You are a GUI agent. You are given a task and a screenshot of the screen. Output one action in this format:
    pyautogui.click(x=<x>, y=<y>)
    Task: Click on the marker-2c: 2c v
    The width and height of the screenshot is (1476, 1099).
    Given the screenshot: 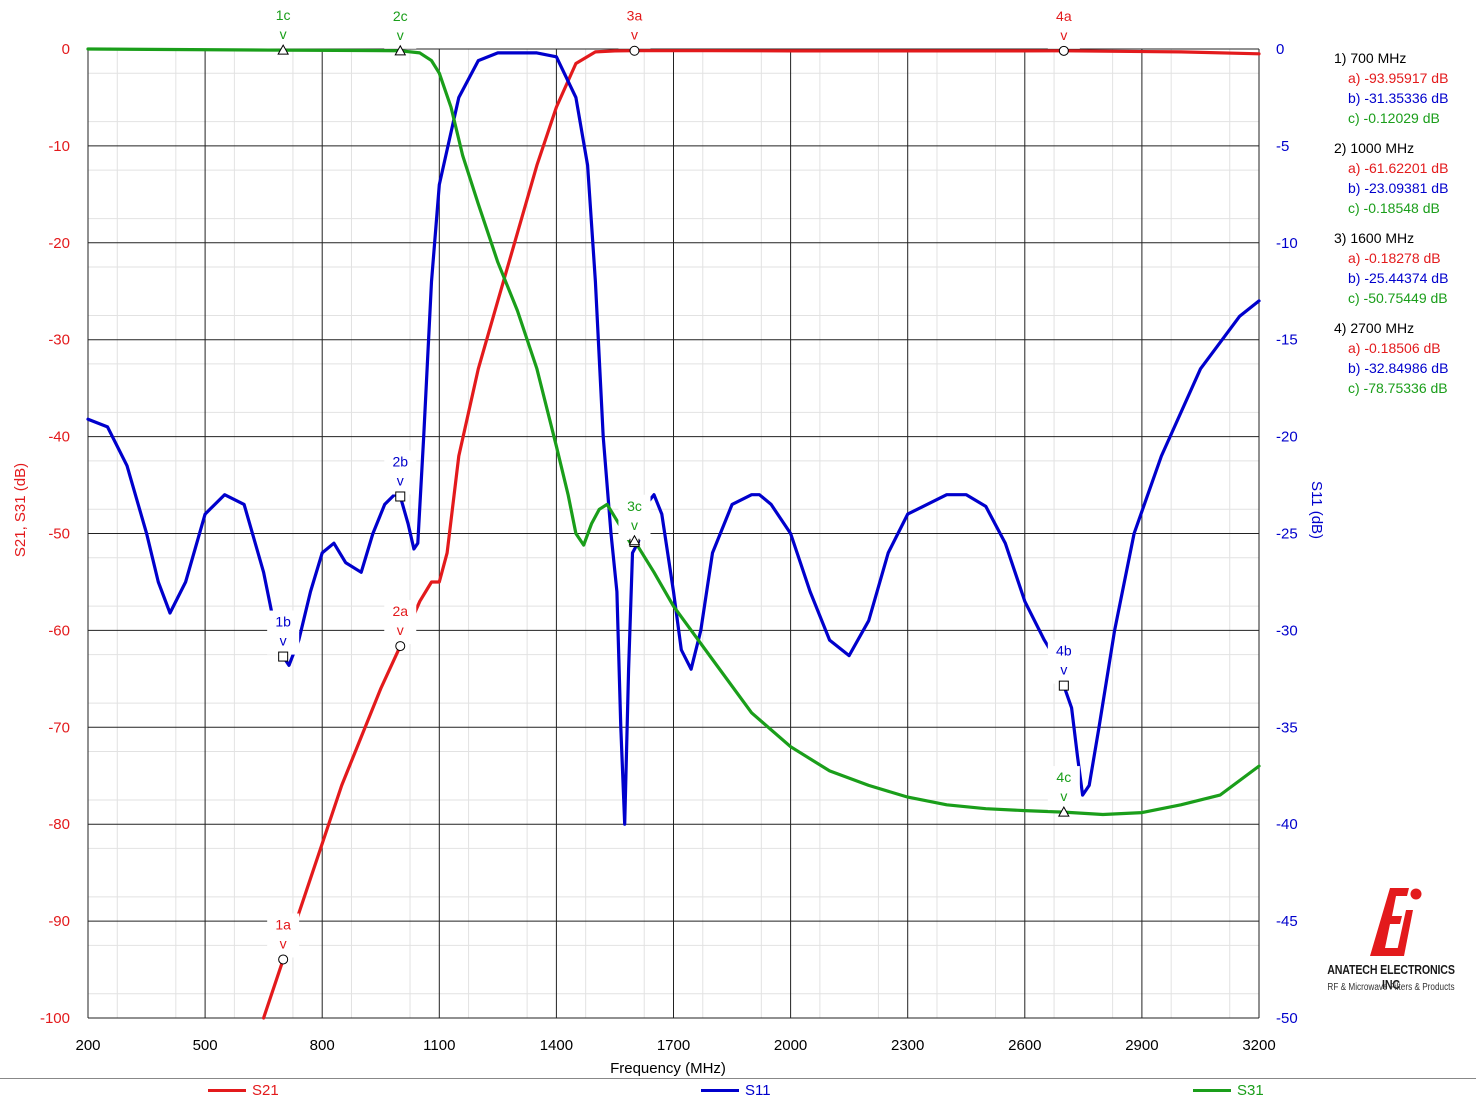 What is the action you would take?
    pyautogui.click(x=400, y=30)
    